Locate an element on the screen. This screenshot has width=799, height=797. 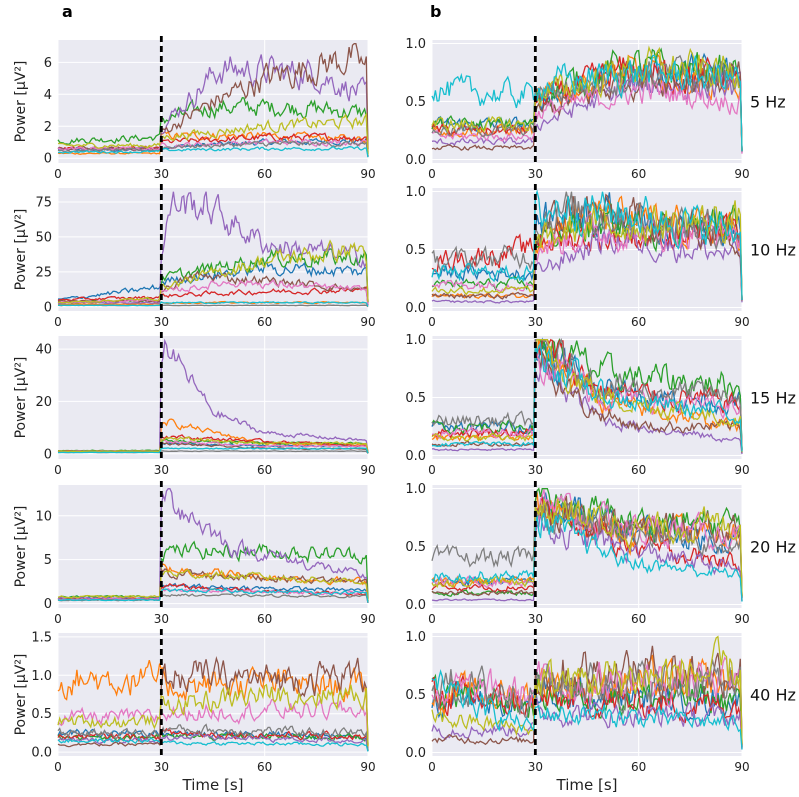
frequency-label: 20 Hz is located at coordinates (773, 547).